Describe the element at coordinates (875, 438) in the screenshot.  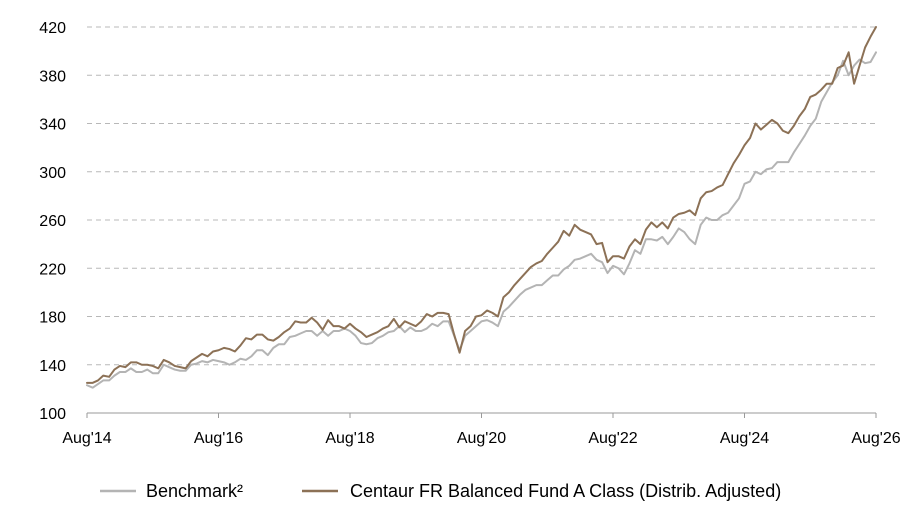
I see `x-tick-label: Aug'26` at that location.